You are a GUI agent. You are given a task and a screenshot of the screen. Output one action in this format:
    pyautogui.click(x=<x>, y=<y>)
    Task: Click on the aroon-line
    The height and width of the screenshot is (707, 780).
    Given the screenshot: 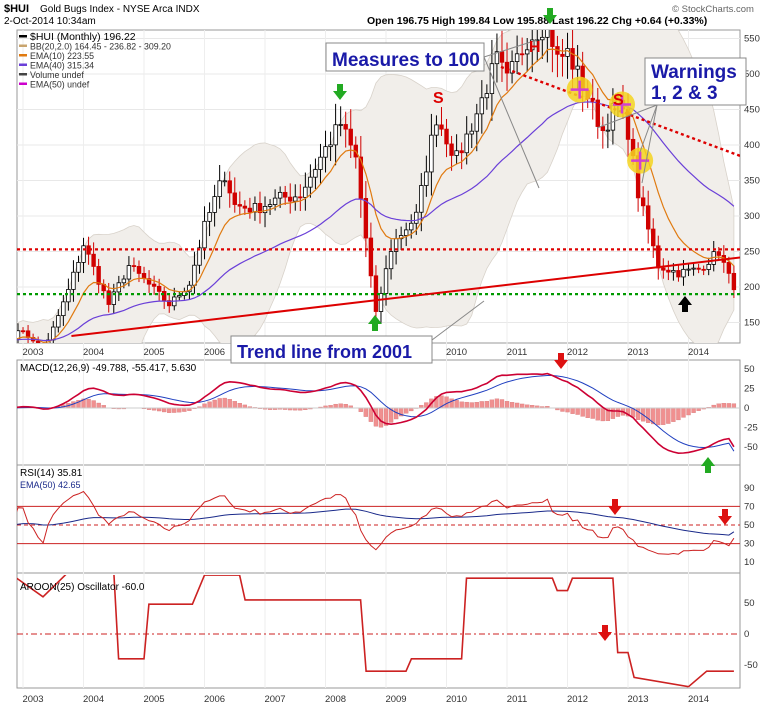 What is the action you would take?
    pyautogui.click(x=375, y=631)
    